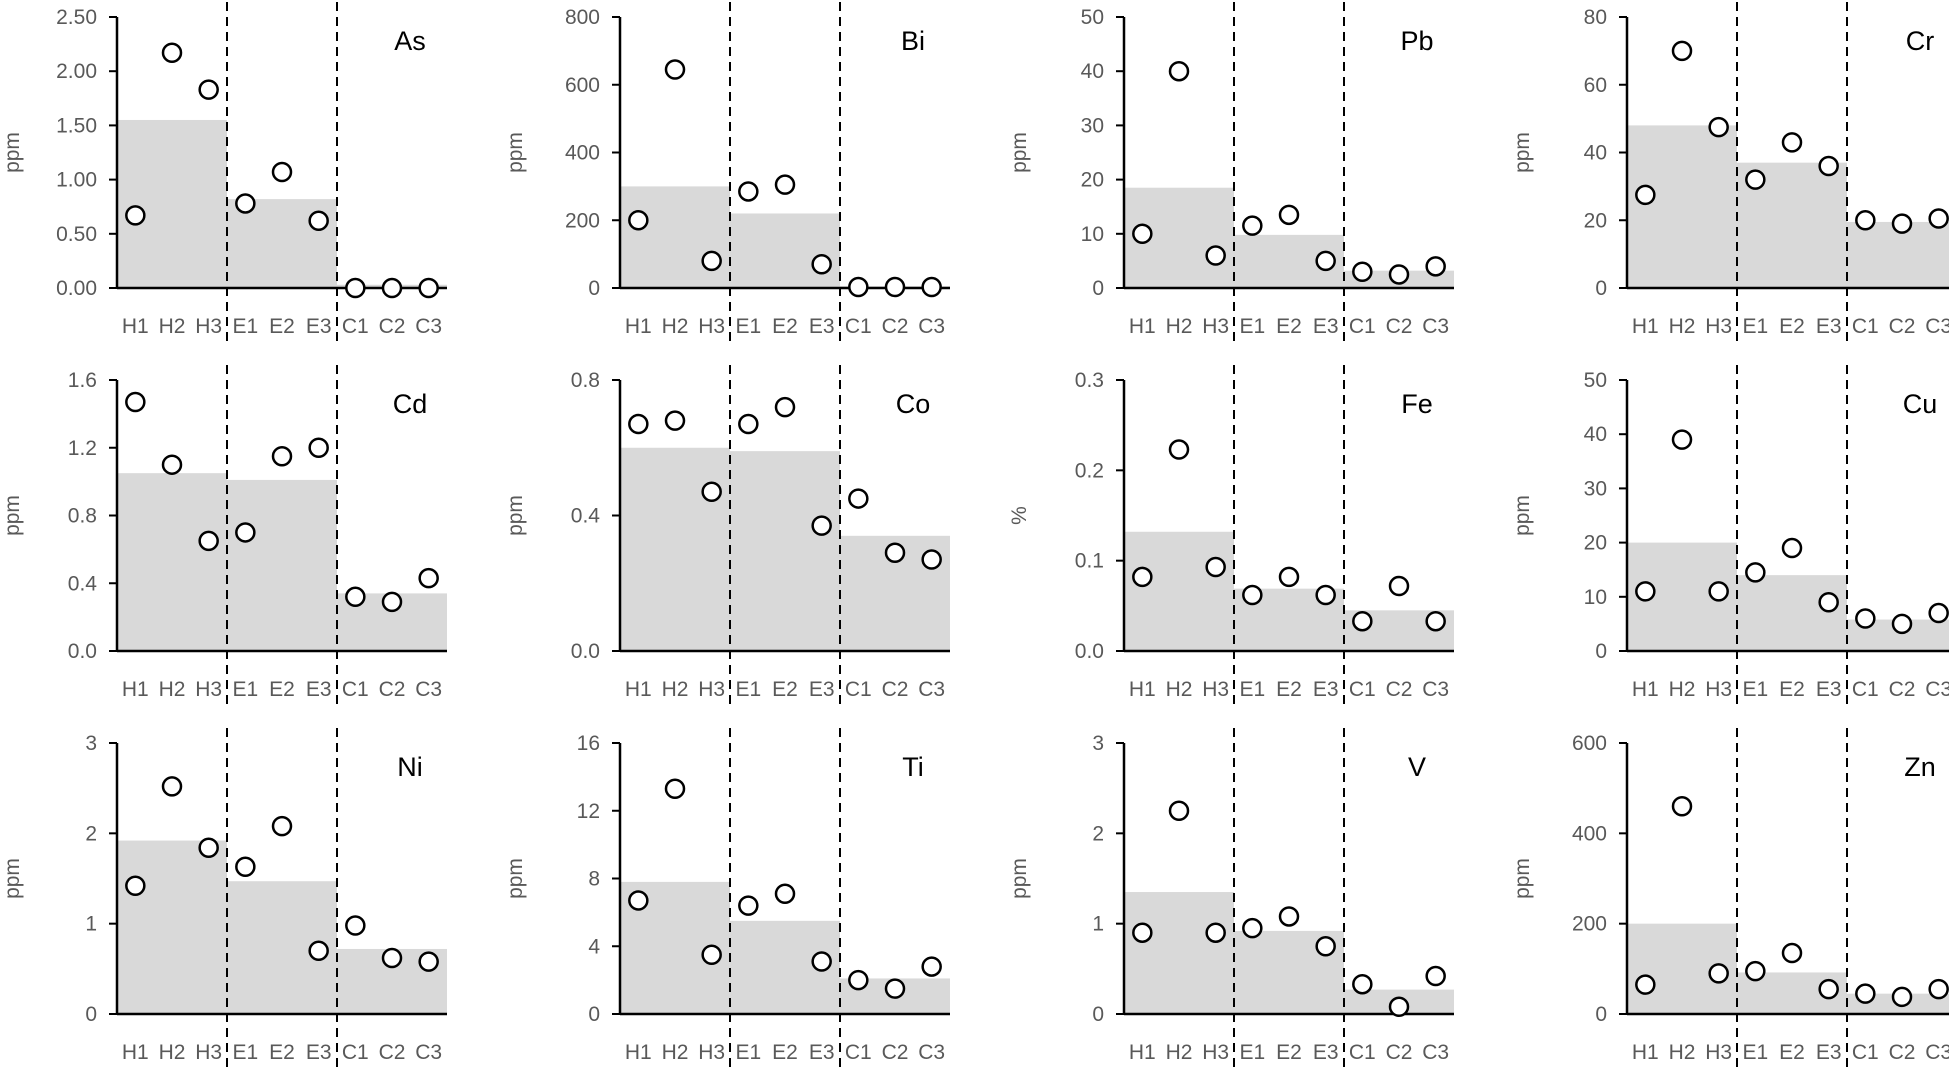  I want to click on y-tick-label: 400, so click(1589, 833).